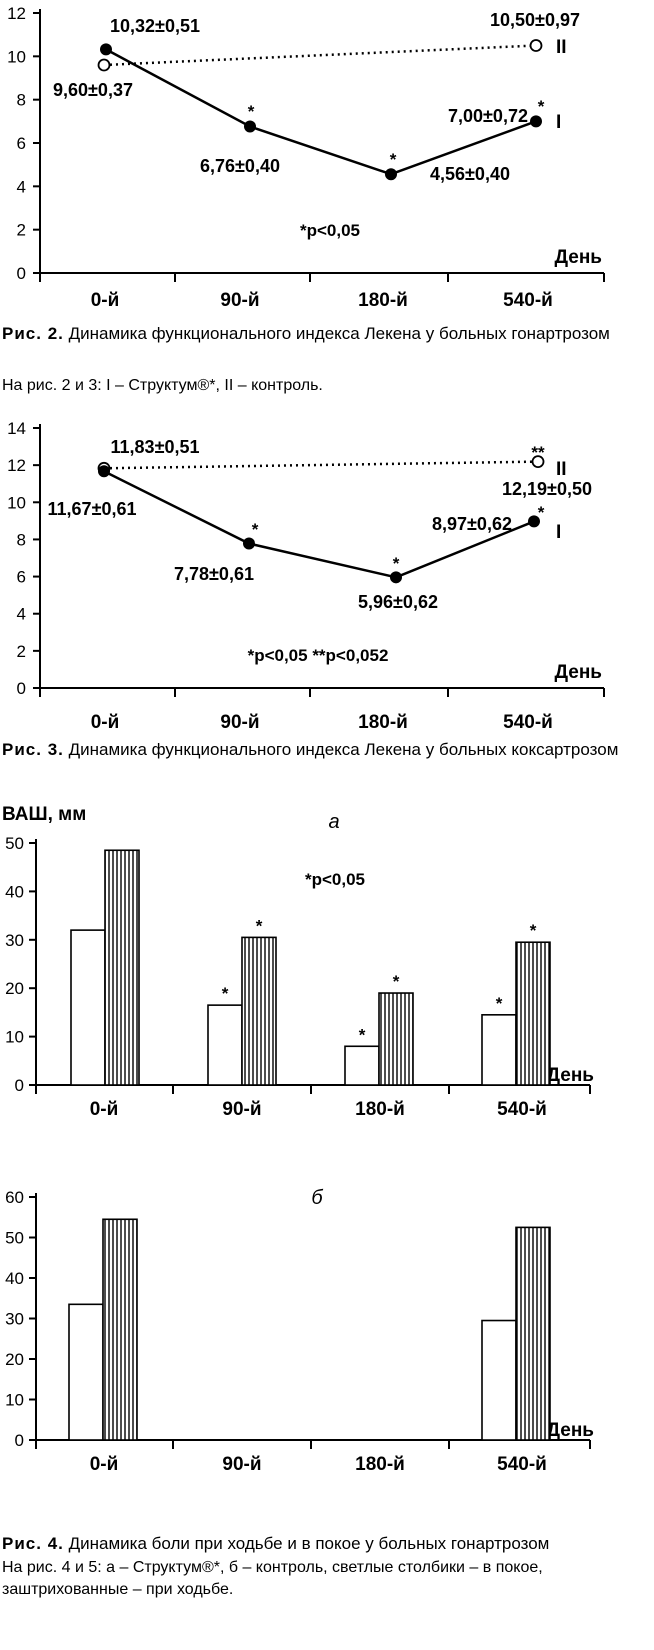 This screenshot has height=1650, width=654. Describe the element at coordinates (155, 447) in the screenshot. I see `series-II-data-label: 11,83±0,51` at that location.